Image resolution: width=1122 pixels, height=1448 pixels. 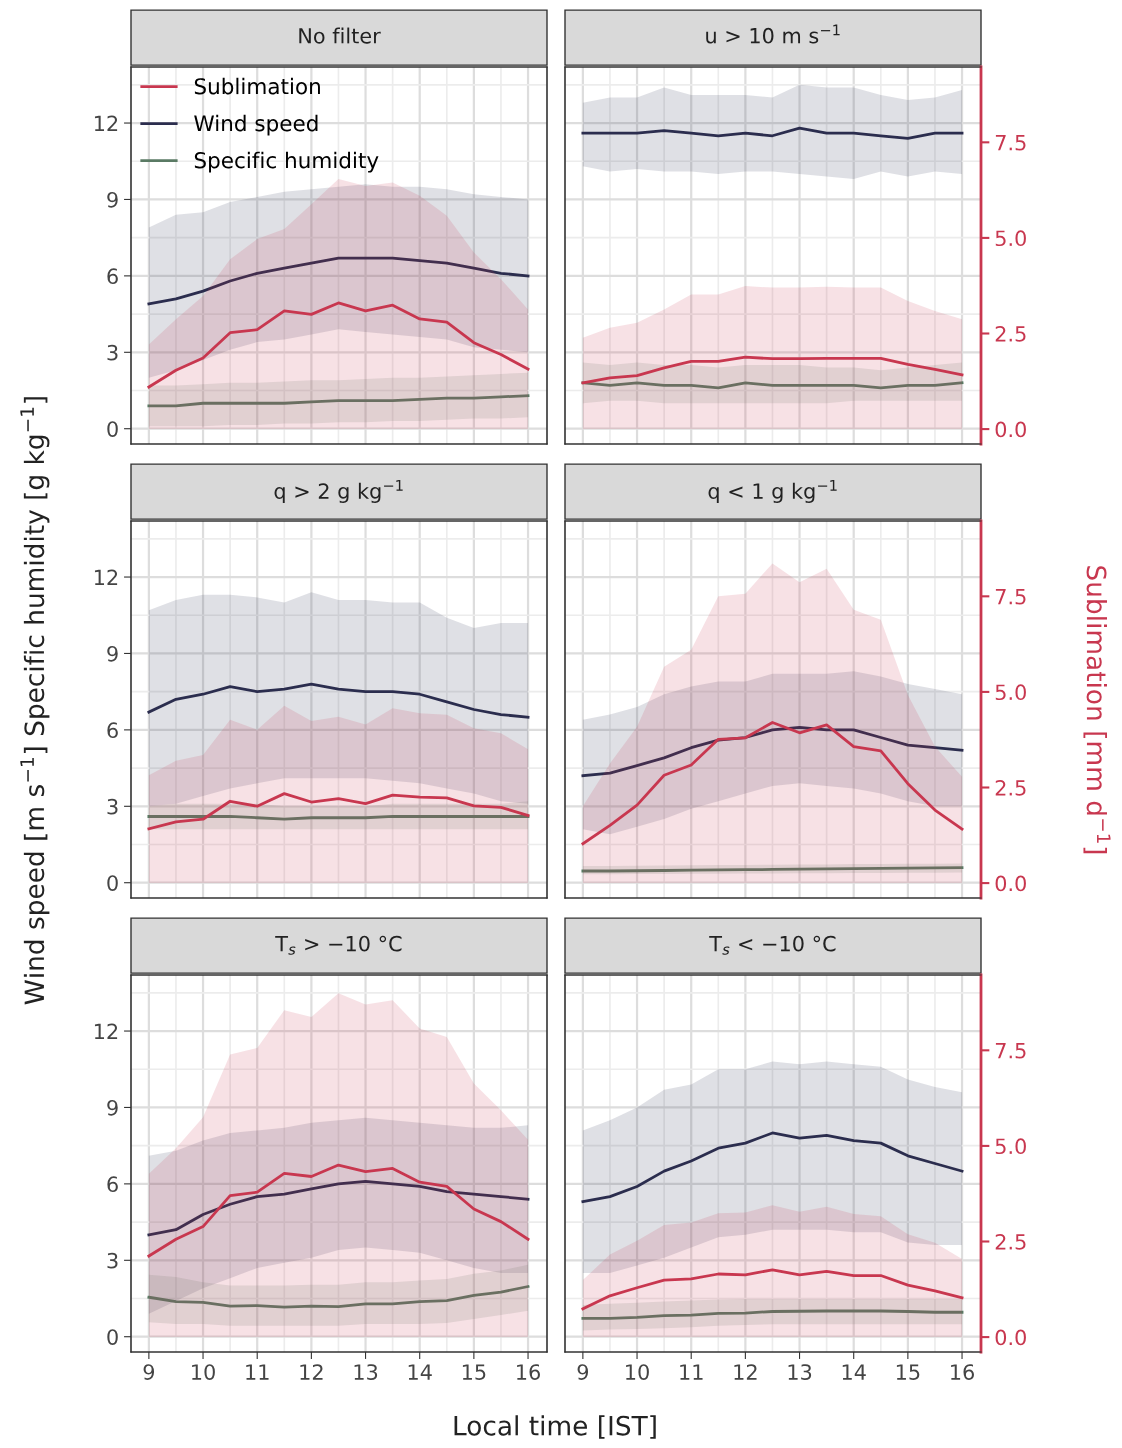 What do you see at coordinates (772, 491) in the screenshot?
I see `chart-title: q < 1 g kg$^{−1}$` at bounding box center [772, 491].